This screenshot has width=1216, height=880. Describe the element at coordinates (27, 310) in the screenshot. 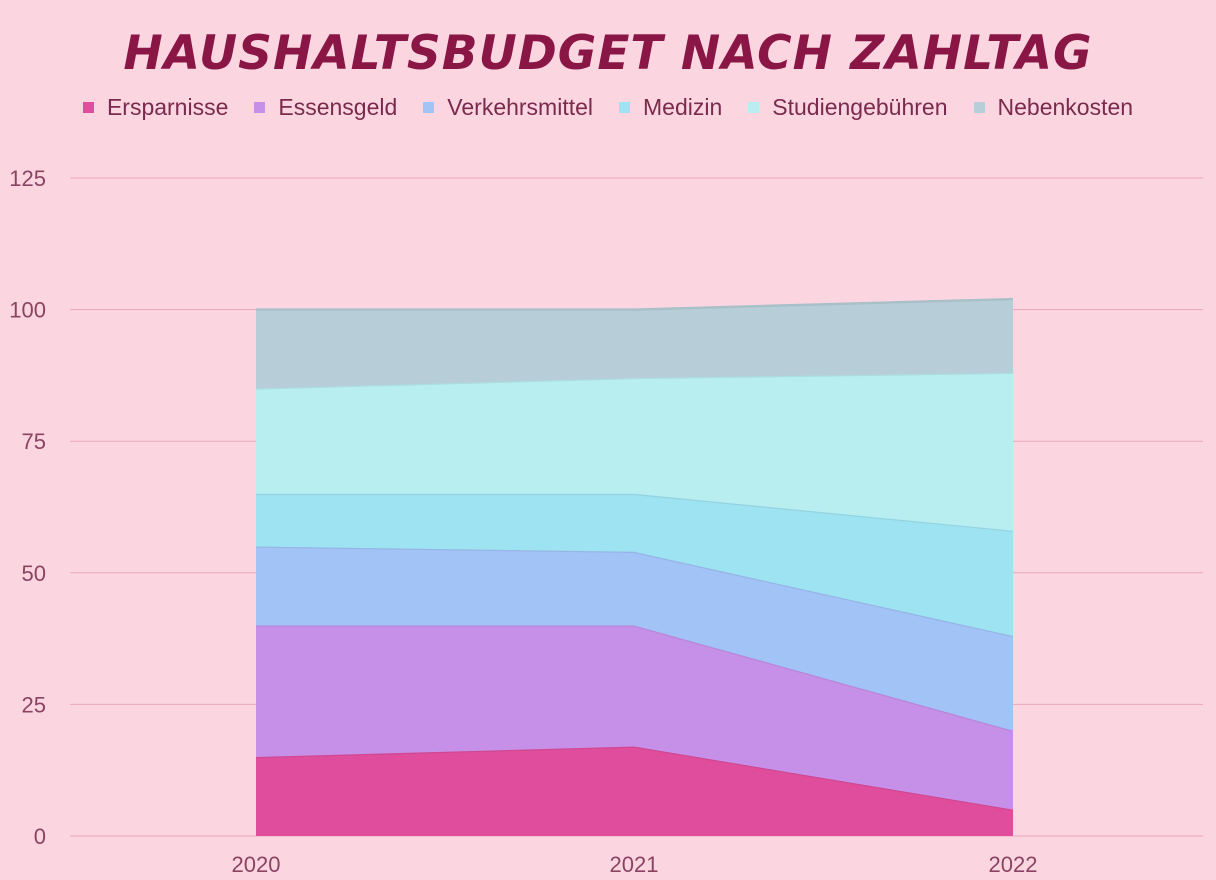

I see `y-tick-label: 100` at that location.